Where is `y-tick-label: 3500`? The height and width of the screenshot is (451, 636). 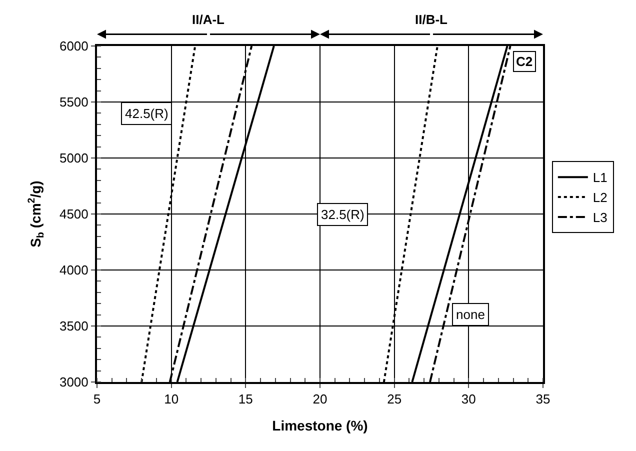
y-tick-label: 3500 is located at coordinates (73, 326).